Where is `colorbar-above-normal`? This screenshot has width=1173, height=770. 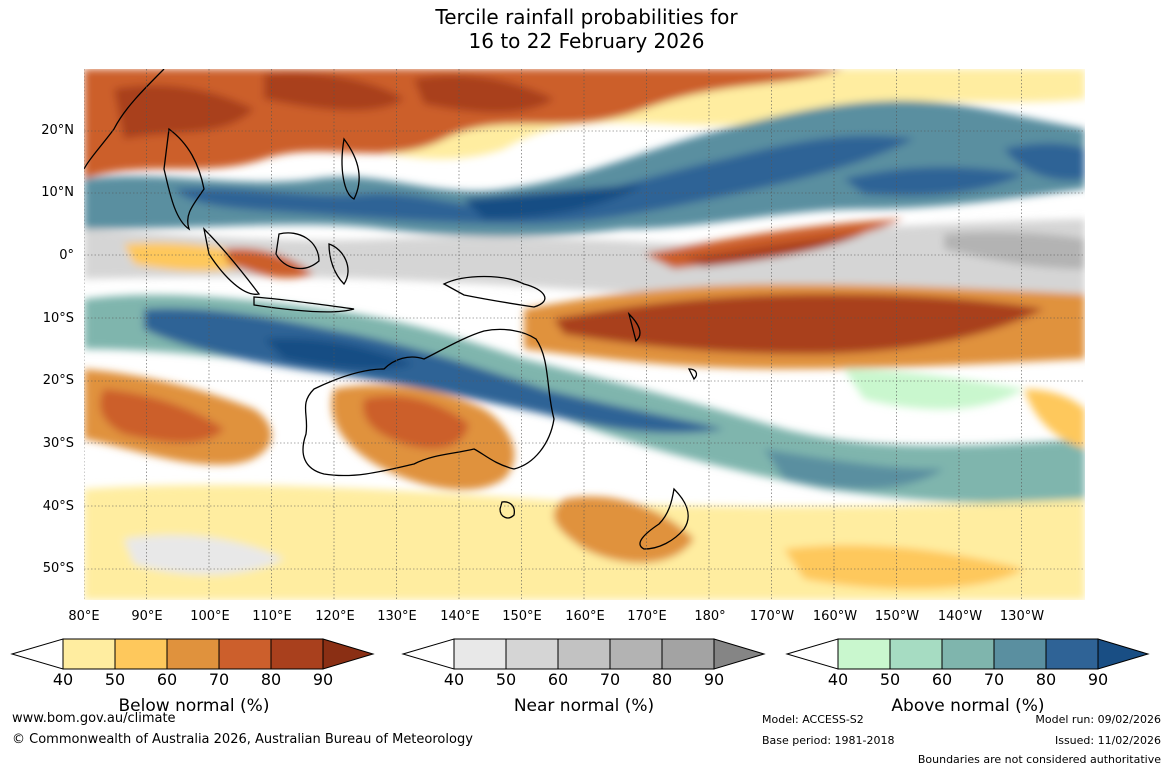 colorbar-above-normal is located at coordinates (967, 654).